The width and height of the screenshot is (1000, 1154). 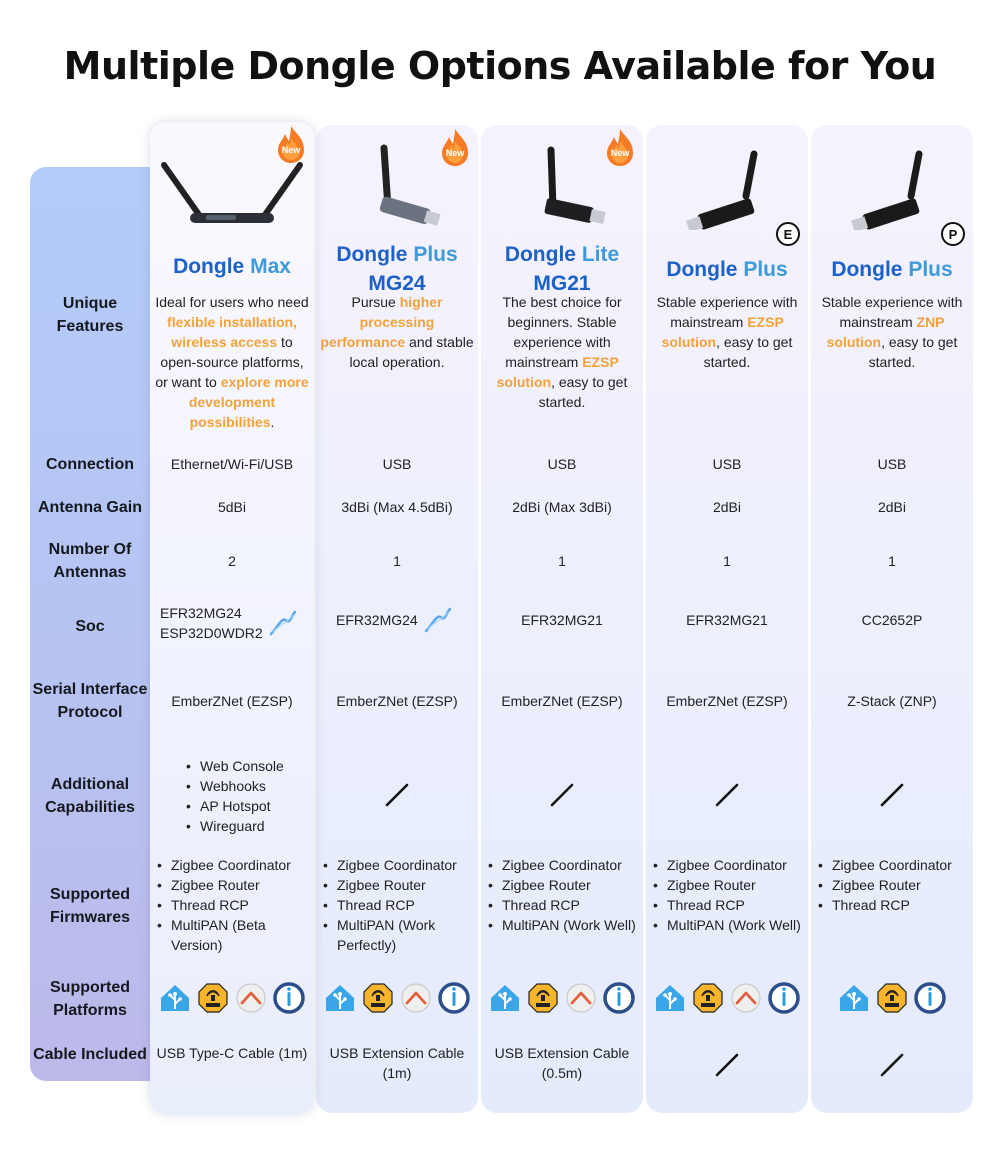 What do you see at coordinates (232, 332) in the screenshot?
I see `feature-text-segment: flexible installation, wireless access` at bounding box center [232, 332].